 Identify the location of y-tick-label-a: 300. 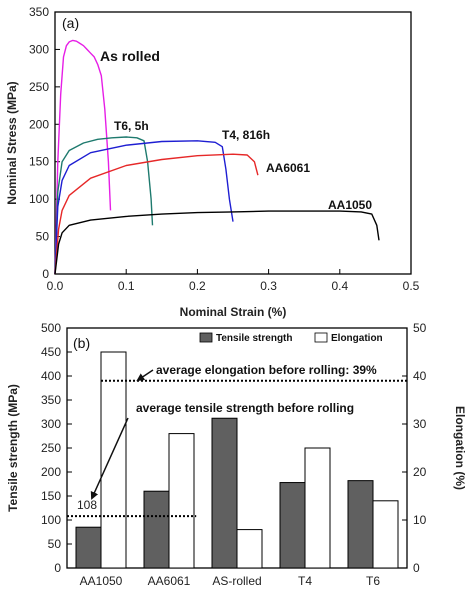
(39, 49).